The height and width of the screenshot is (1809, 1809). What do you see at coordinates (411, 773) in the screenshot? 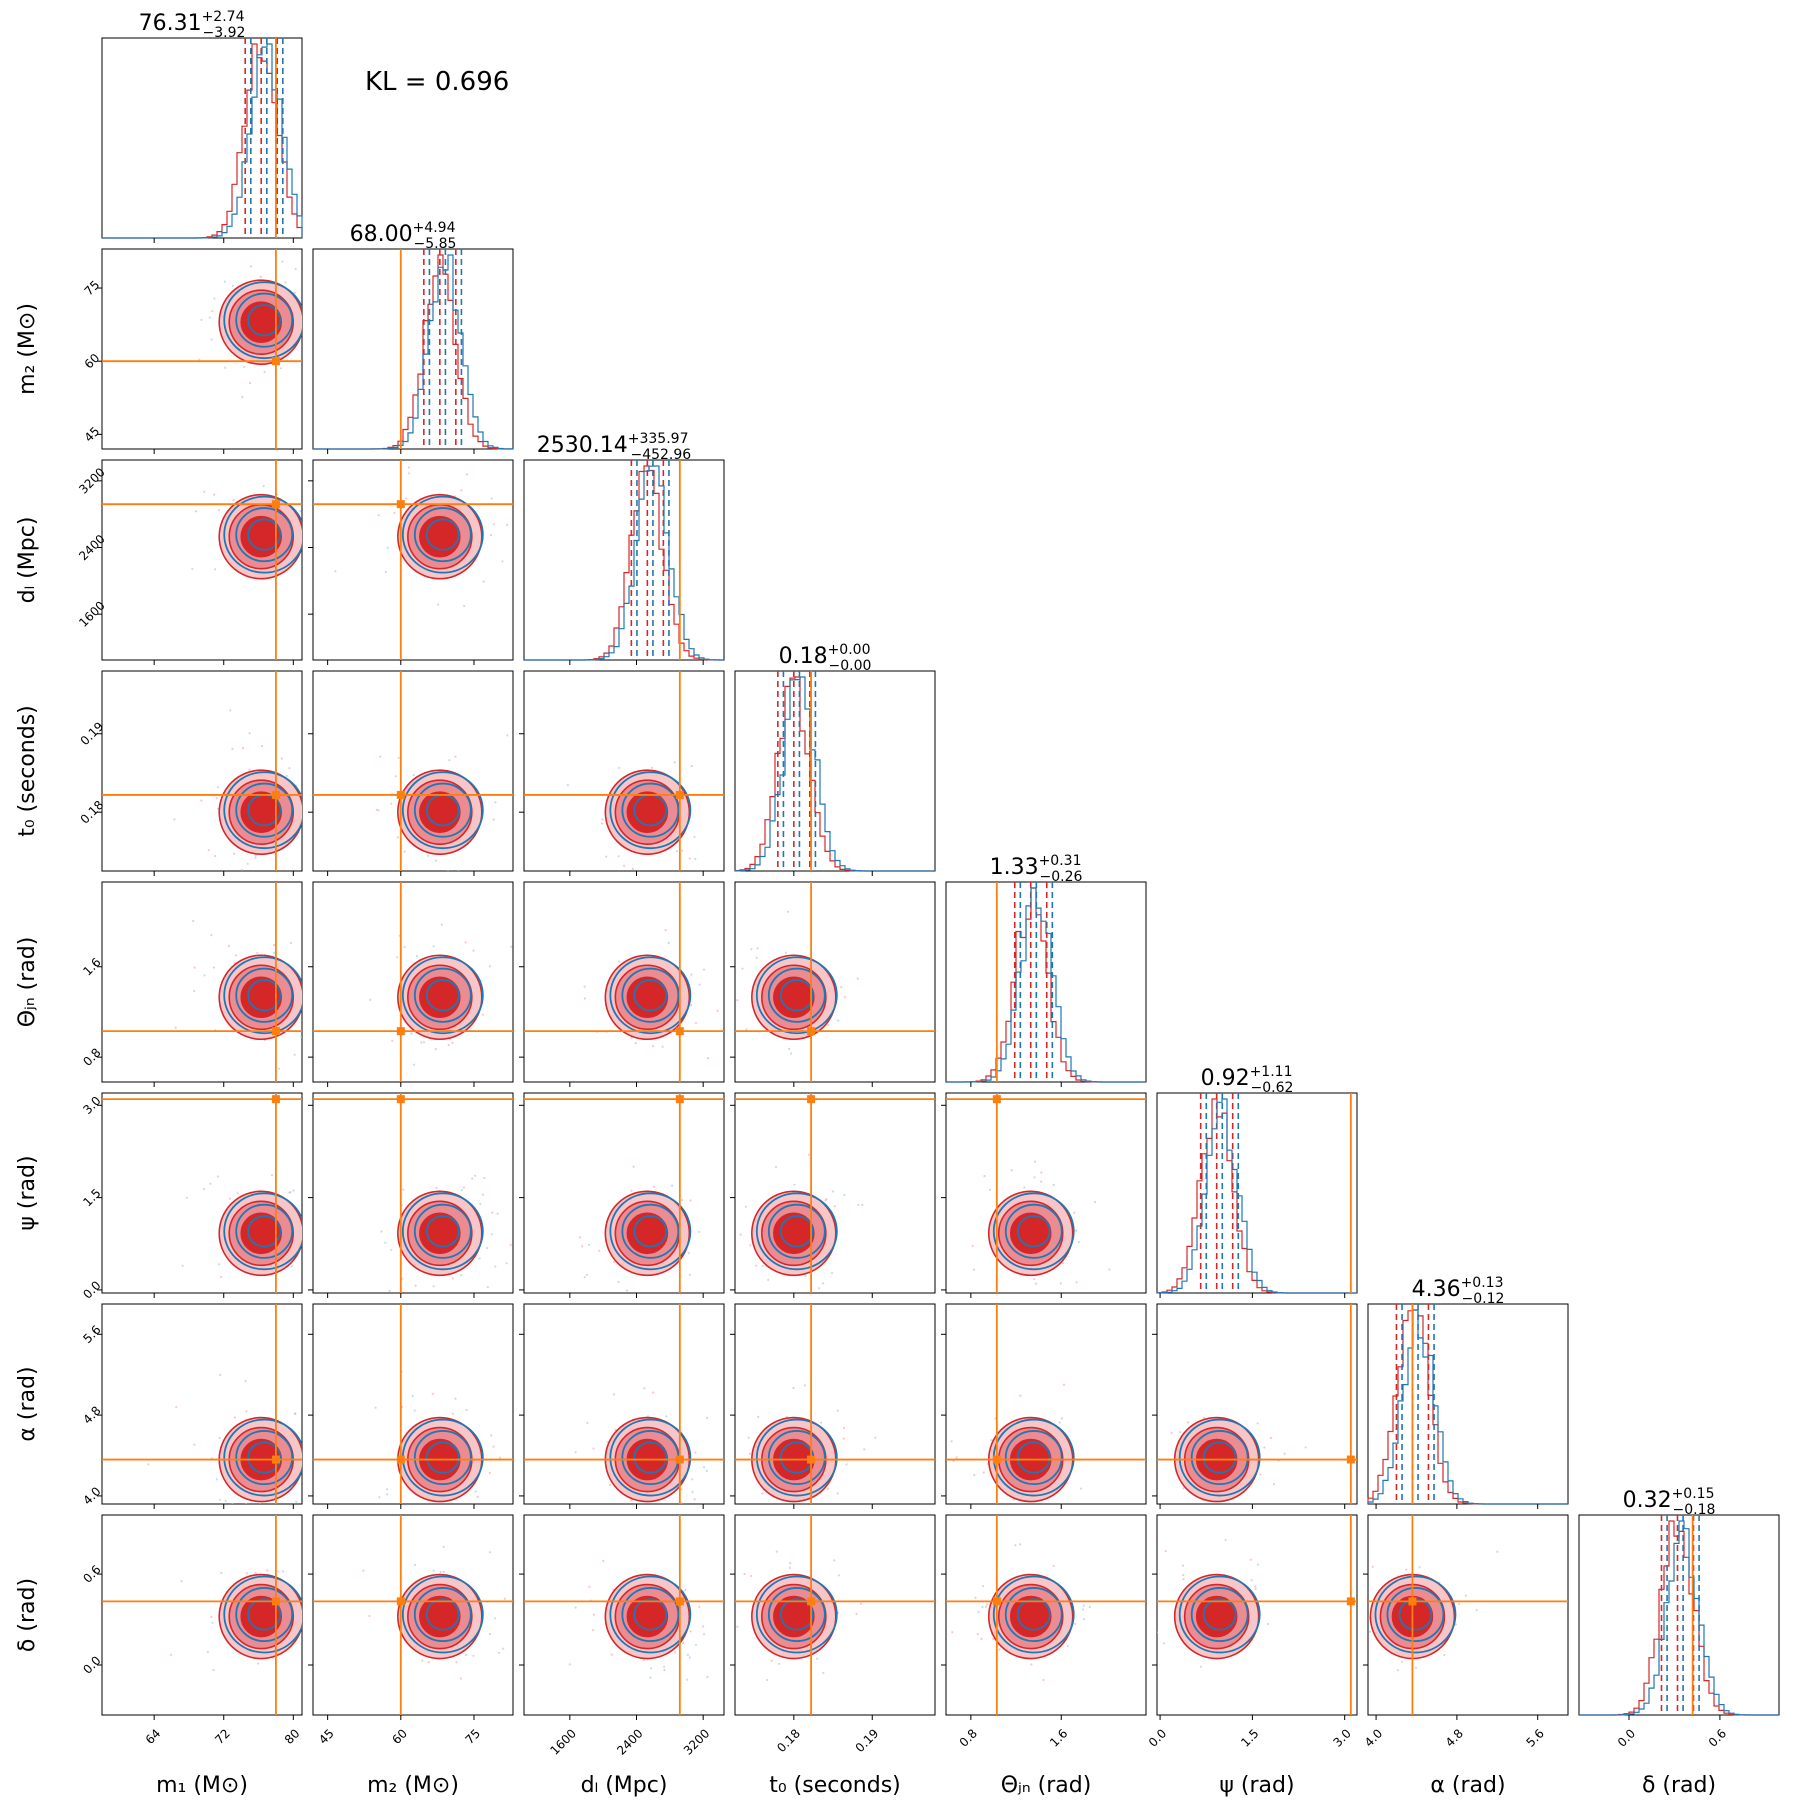
I see `panel-t0-m2` at bounding box center [411, 773].